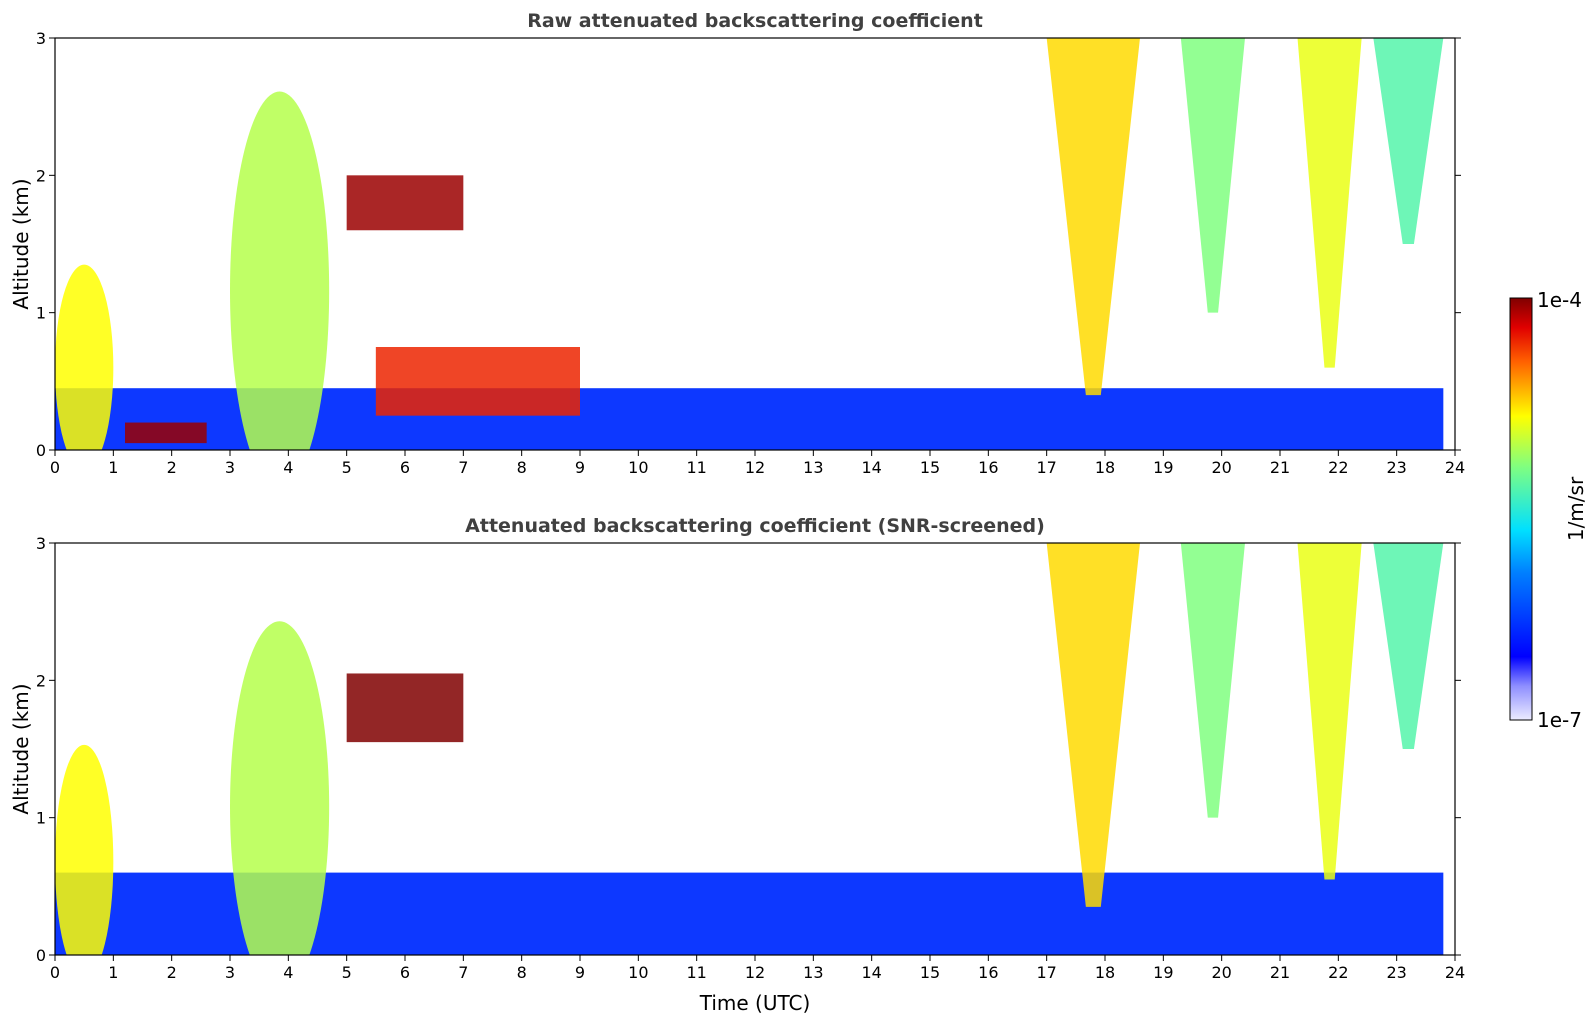  I want to click on colorbar-min-label: 1e-7, so click(1559, 720).